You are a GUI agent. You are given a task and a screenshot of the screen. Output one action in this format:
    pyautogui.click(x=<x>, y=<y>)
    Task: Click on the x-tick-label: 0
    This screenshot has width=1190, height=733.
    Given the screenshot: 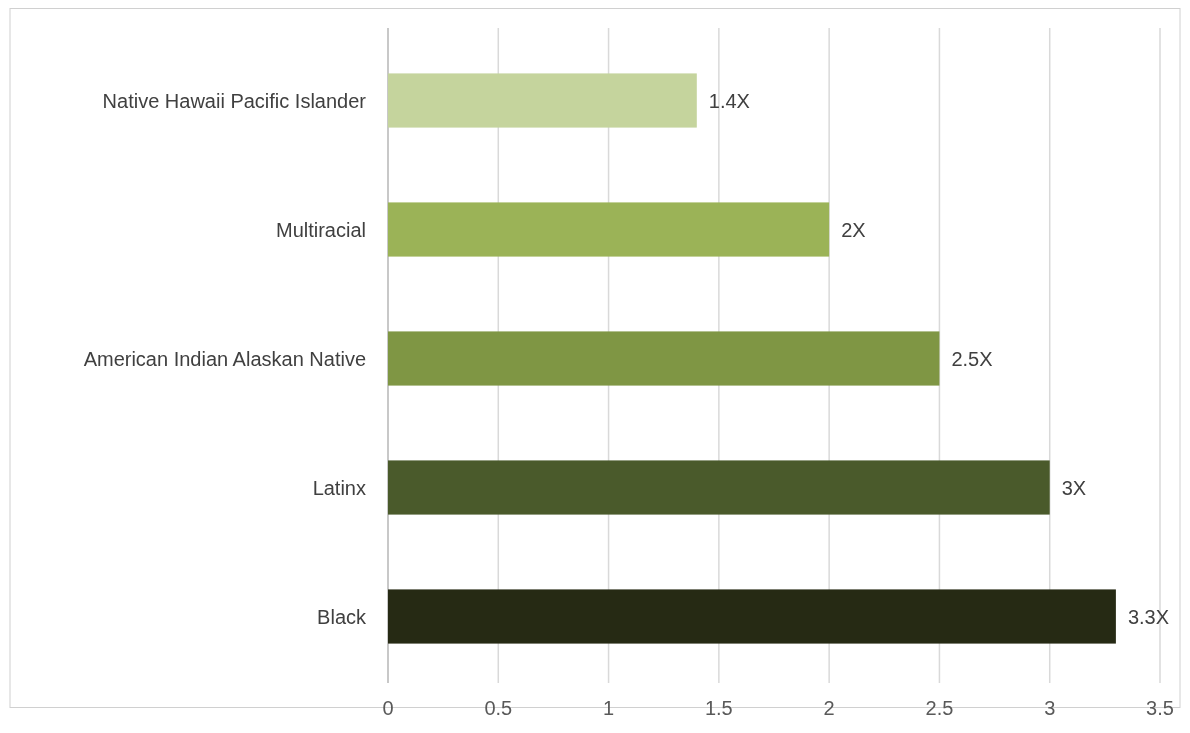 What is the action you would take?
    pyautogui.click(x=388, y=708)
    